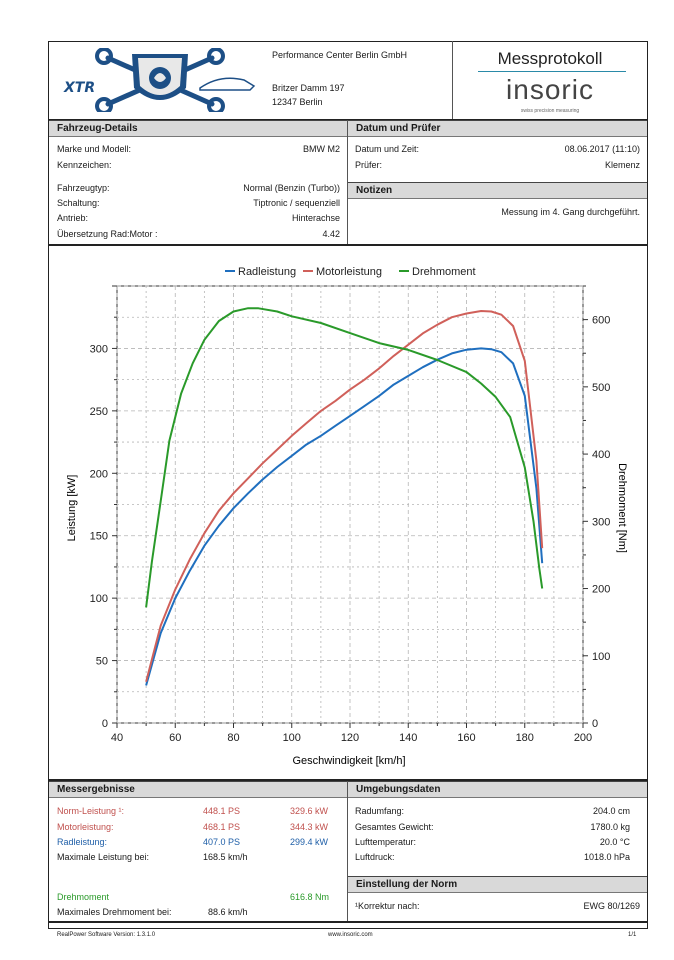 Image resolution: width=674 pixels, height=960 pixels. I want to click on y-tick-label: 150, so click(99, 537).